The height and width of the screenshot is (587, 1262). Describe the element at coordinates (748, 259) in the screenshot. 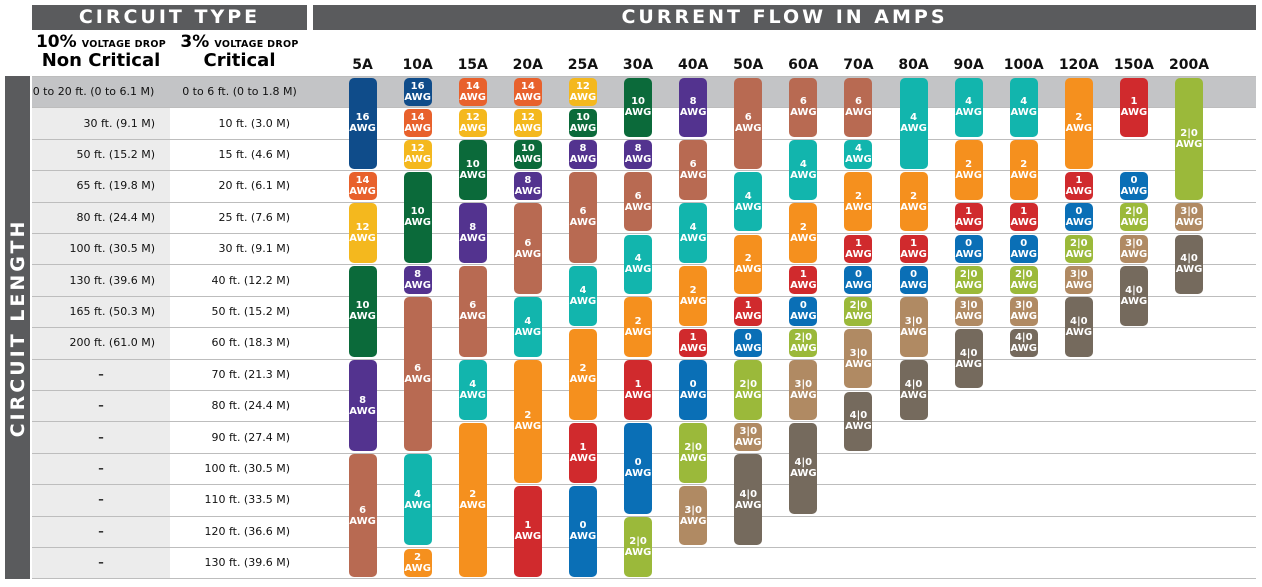

I see `awg-gauge: 2` at that location.